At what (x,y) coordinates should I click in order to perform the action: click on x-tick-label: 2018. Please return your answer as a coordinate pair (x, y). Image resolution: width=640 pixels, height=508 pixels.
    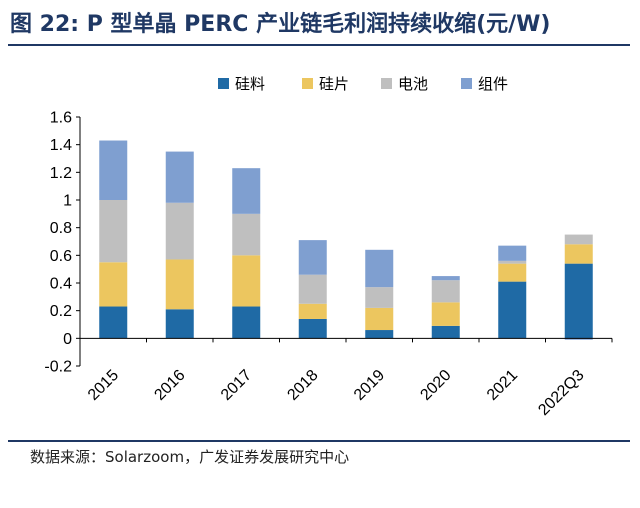
    Looking at the image, I should click on (302, 385).